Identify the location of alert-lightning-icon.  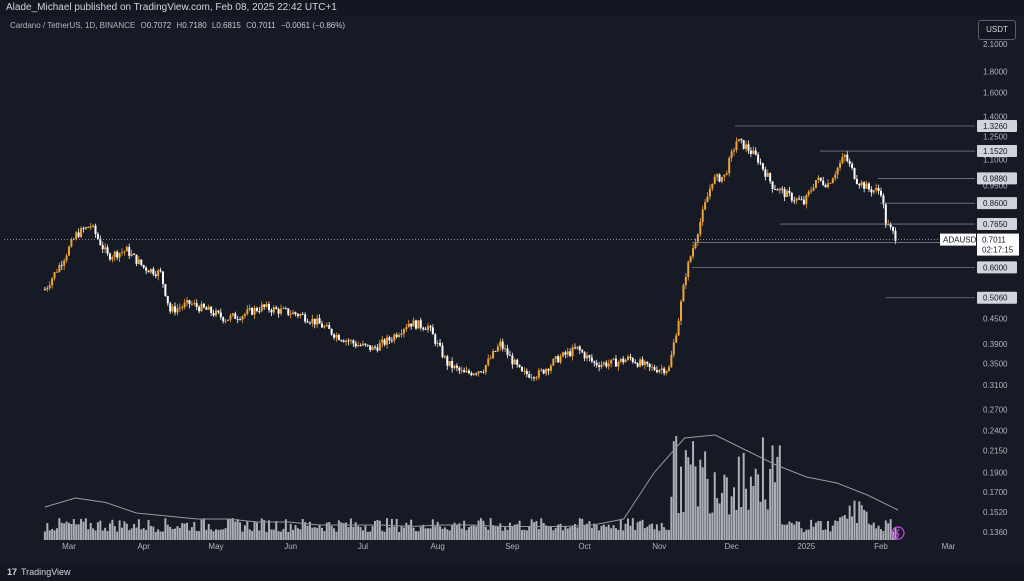
(898, 533).